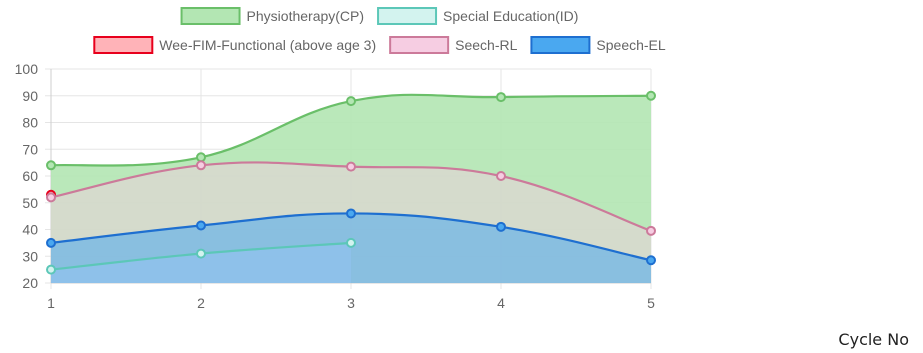 The height and width of the screenshot is (353, 923). What do you see at coordinates (30, 149) in the screenshot?
I see `y-tick-label: 70` at bounding box center [30, 149].